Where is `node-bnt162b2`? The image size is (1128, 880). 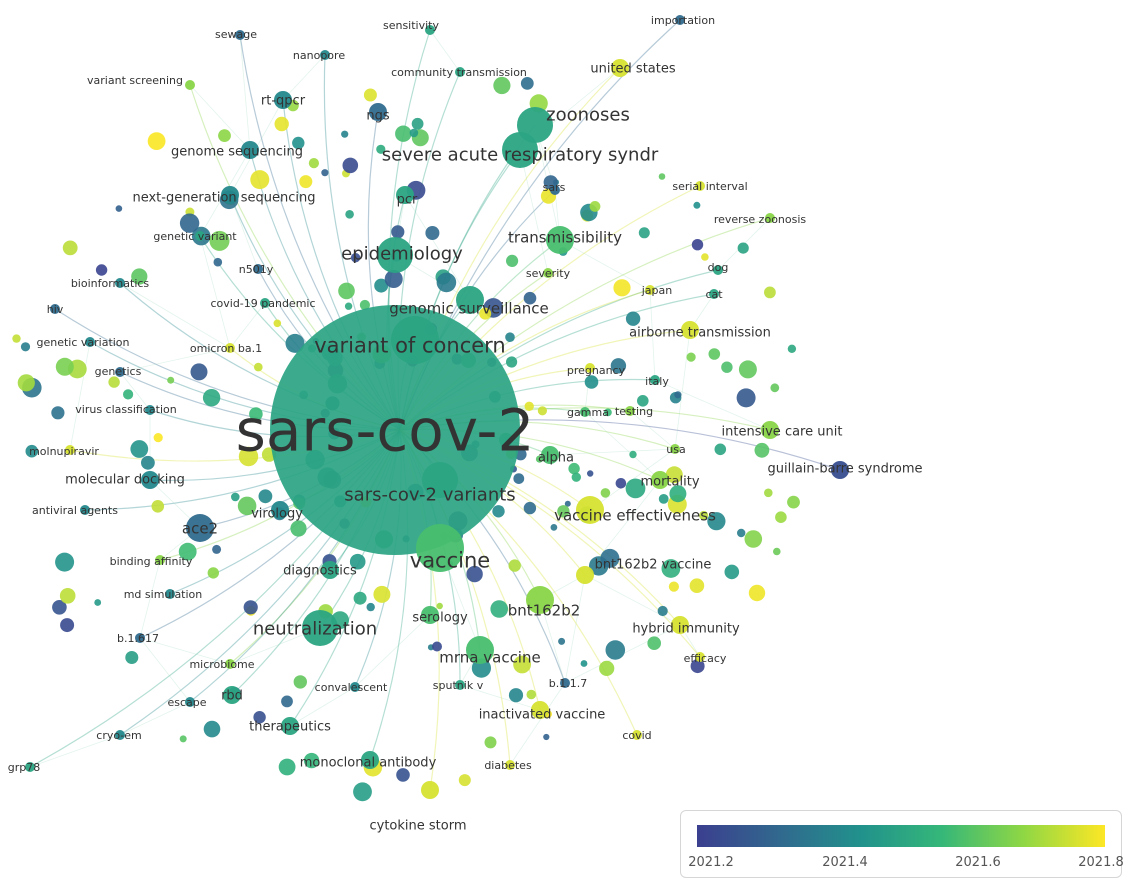
node-bnt162b2 is located at coordinates (540, 600).